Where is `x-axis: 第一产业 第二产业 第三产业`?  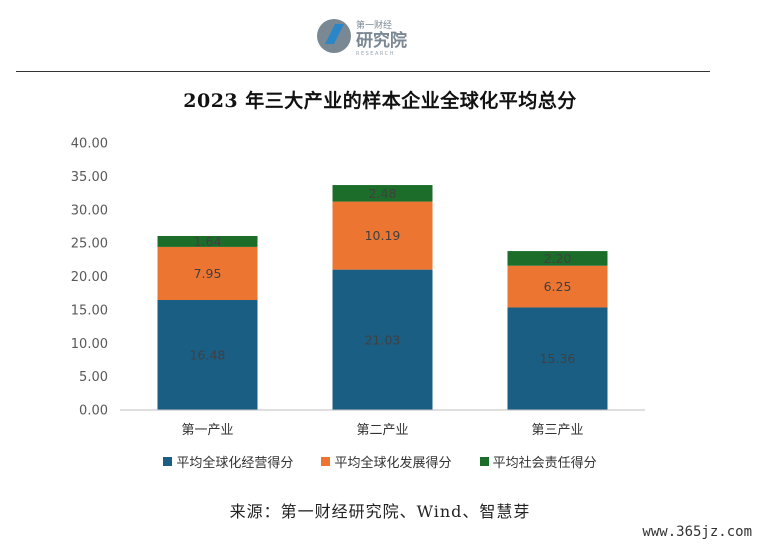 x-axis: 第一产业 第二产业 第三产业 is located at coordinates (382, 423).